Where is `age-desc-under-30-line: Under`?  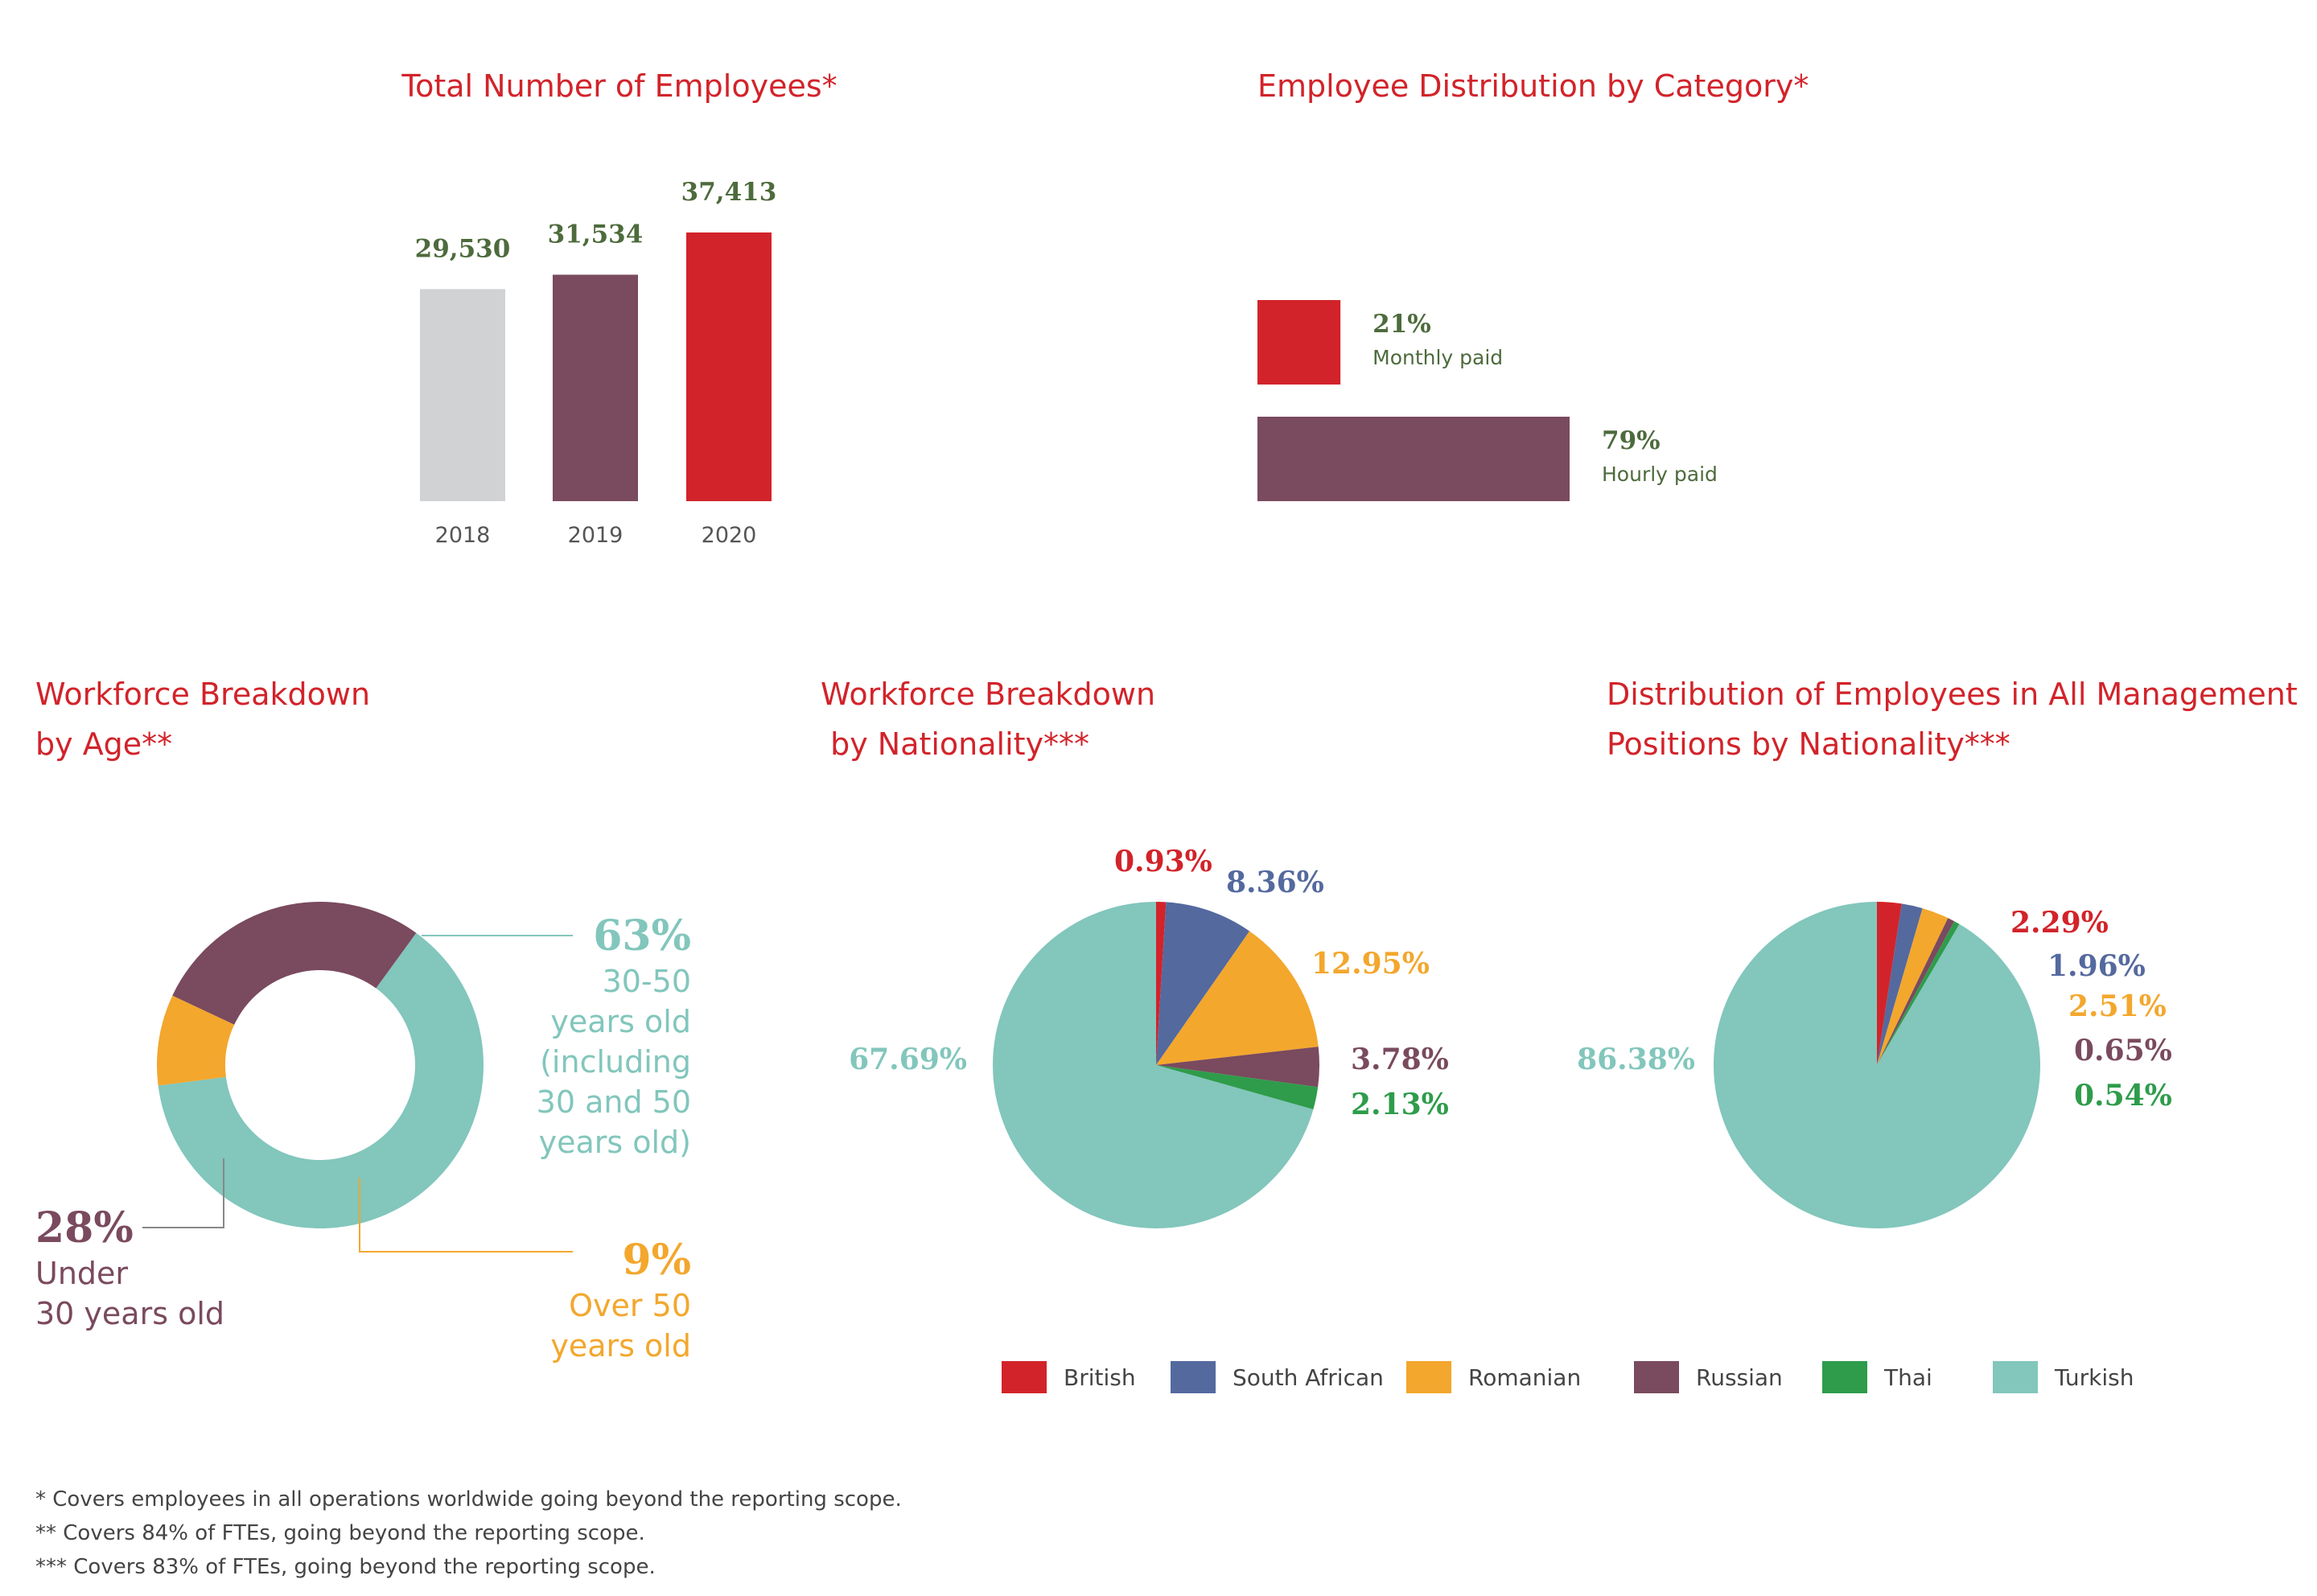
age-desc-under-30-line: Under is located at coordinates (81, 1273).